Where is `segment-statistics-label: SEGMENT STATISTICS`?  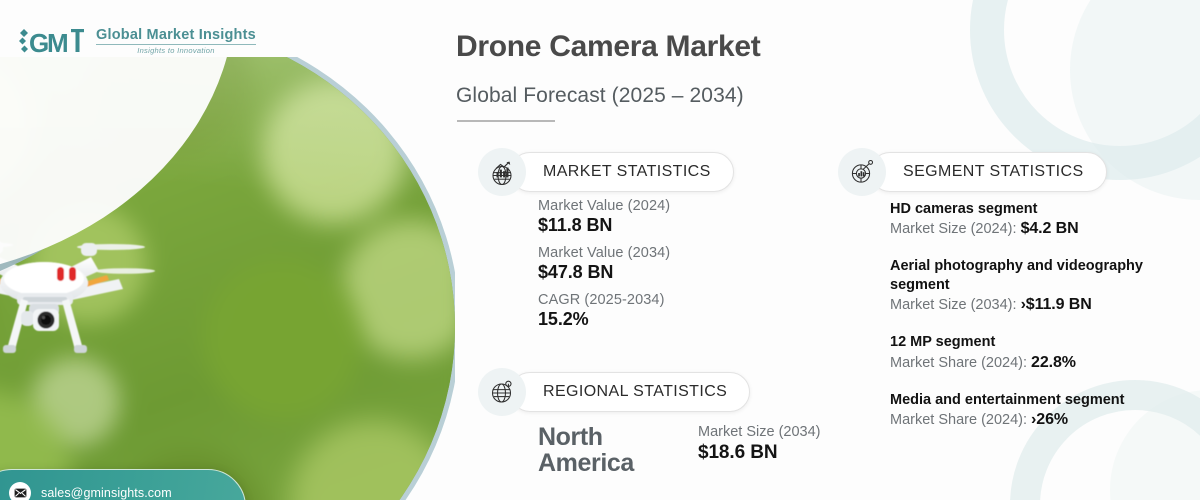 segment-statistics-label: SEGMENT STATISTICS is located at coordinates (988, 172).